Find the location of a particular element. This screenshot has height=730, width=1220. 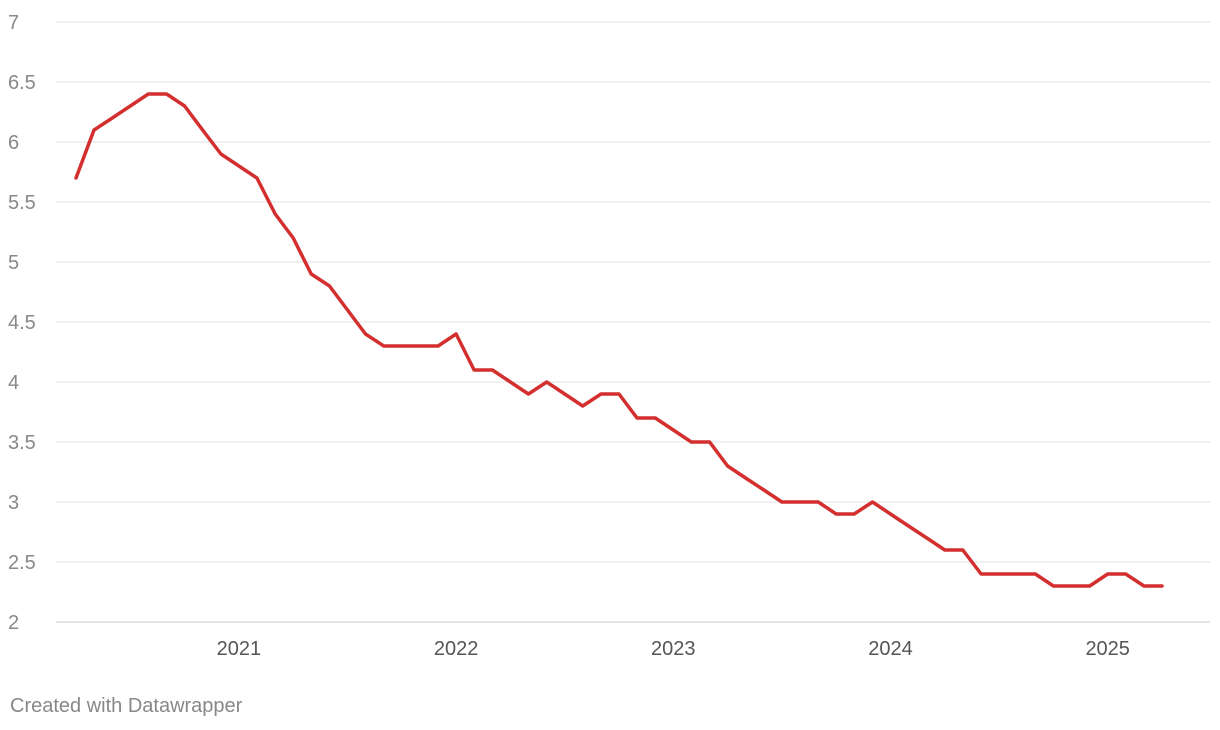

x-tick-label: 2025 is located at coordinates (1107, 649).